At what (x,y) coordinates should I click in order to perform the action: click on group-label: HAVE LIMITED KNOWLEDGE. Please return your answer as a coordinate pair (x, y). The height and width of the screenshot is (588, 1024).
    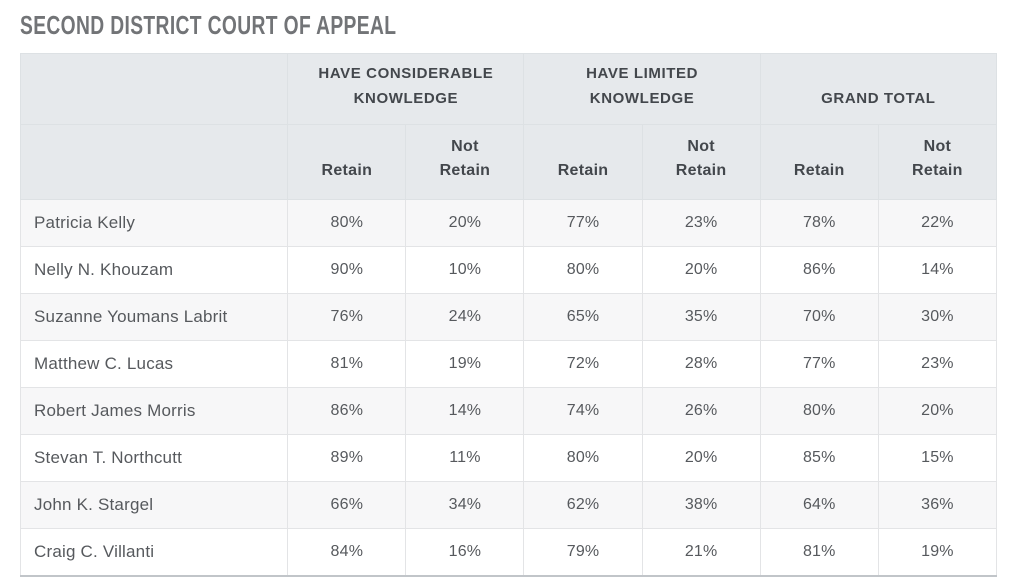
    Looking at the image, I should click on (642, 86).